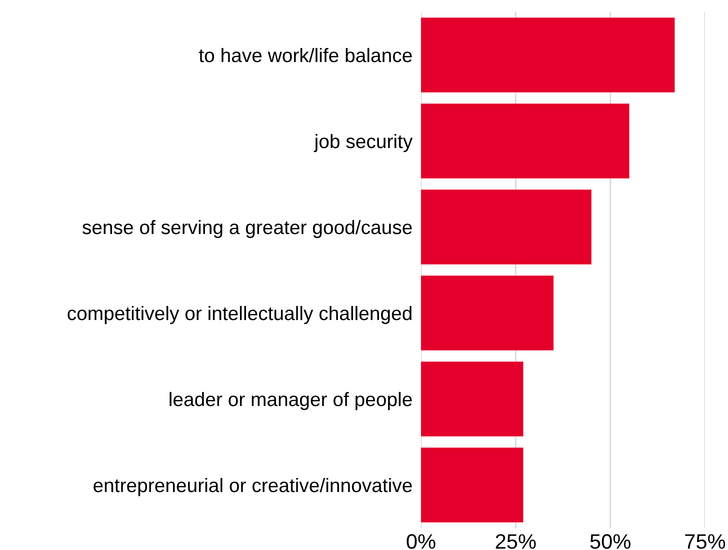 Image resolution: width=728 pixels, height=550 pixels. I want to click on y-tick-label: to have work/life balance, so click(305, 55).